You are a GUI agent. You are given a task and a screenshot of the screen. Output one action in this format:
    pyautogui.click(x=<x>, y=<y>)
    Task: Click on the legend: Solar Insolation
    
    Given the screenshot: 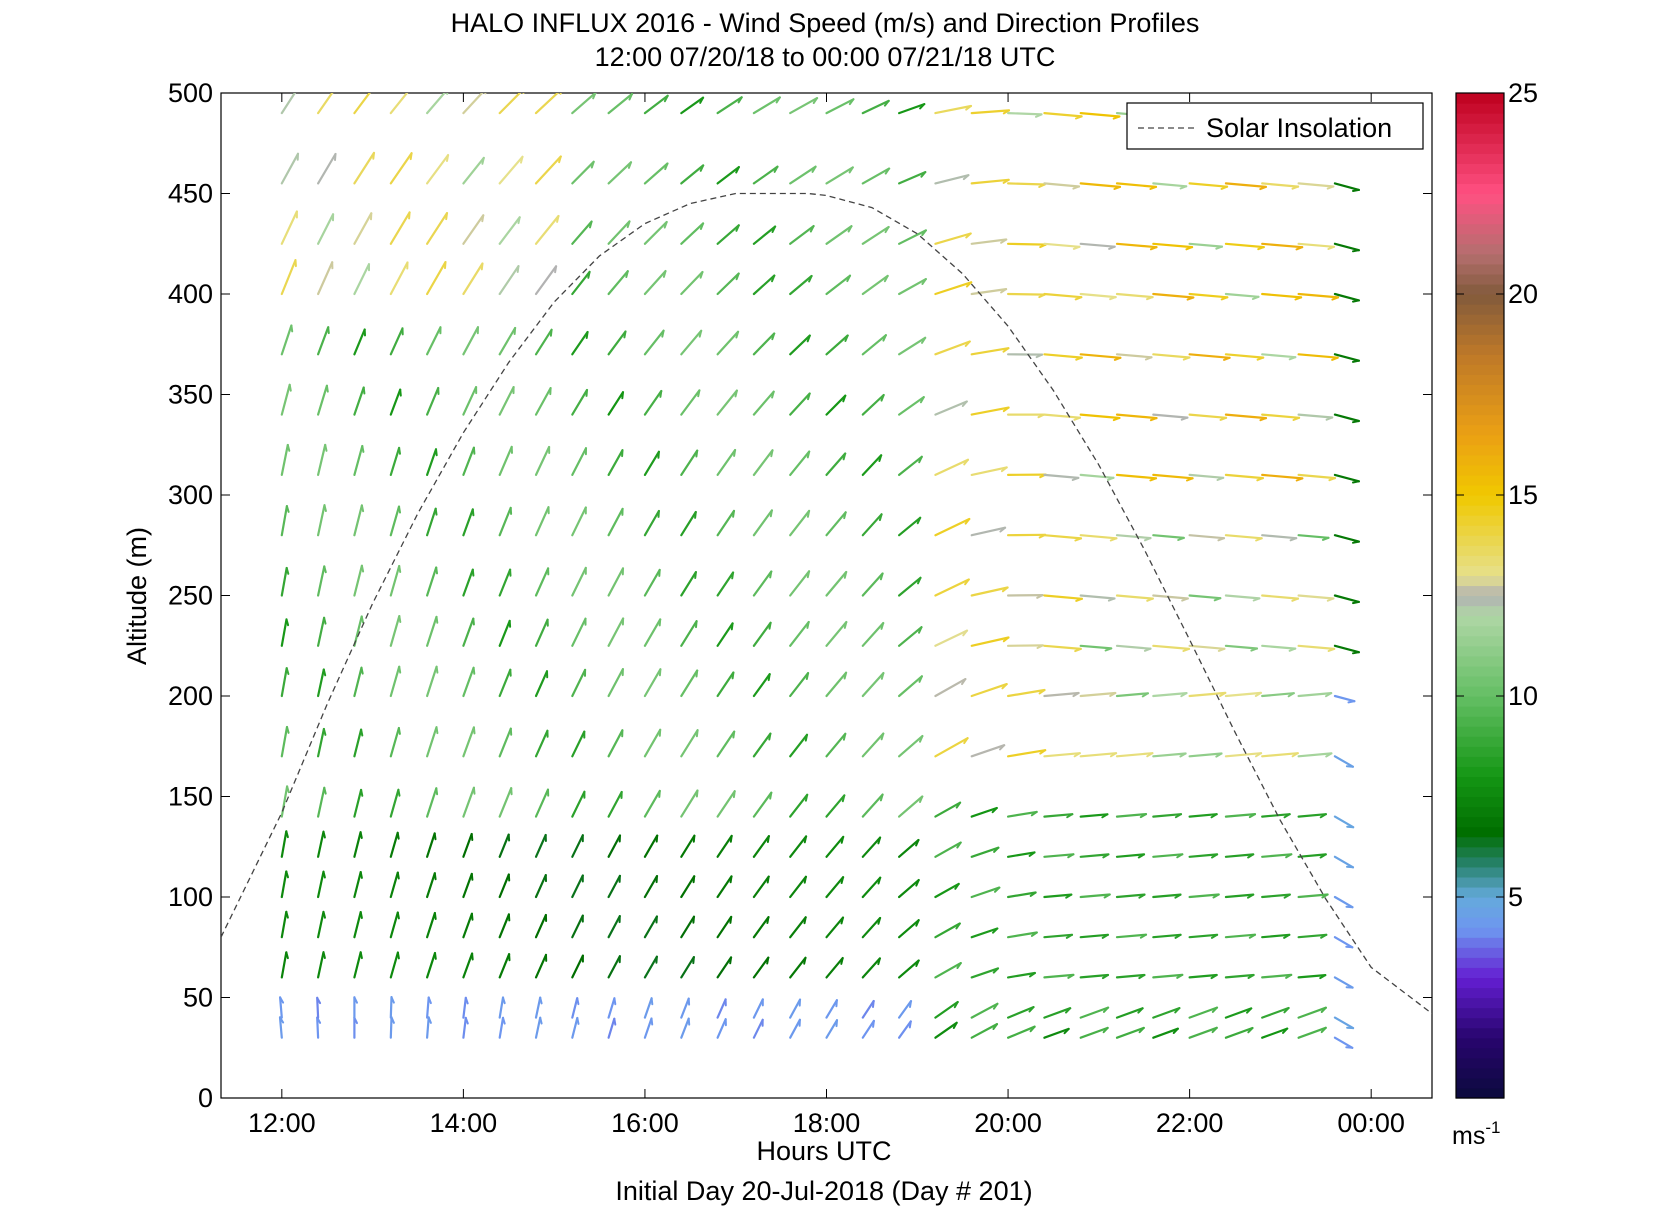 What is the action you would take?
    pyautogui.click(x=1275, y=126)
    